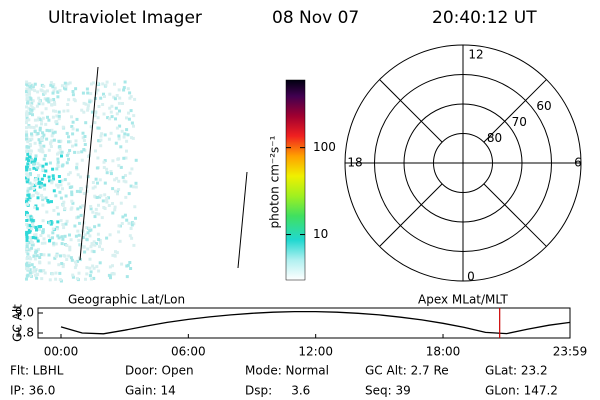 The image size is (600, 400). What do you see at coordinates (320, 234) in the screenshot?
I see `colorbar-tick-label: 10` at bounding box center [320, 234].